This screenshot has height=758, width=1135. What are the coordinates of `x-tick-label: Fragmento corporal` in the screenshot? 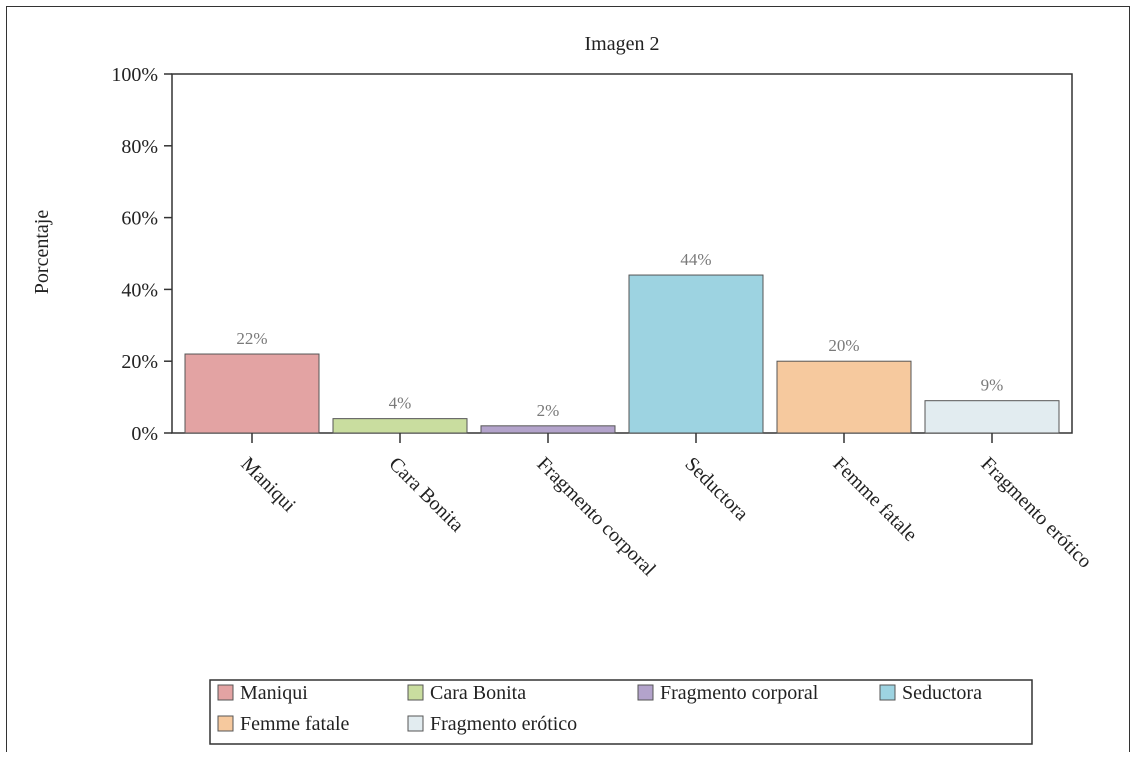 It's located at (596, 517).